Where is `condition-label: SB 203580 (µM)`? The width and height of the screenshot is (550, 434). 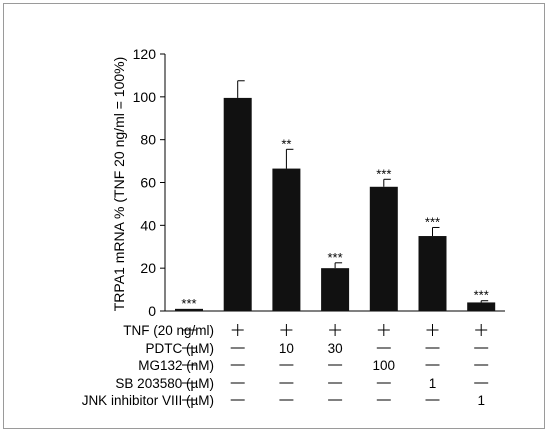
condition-label: SB 203580 (µM) is located at coordinates (164, 383).